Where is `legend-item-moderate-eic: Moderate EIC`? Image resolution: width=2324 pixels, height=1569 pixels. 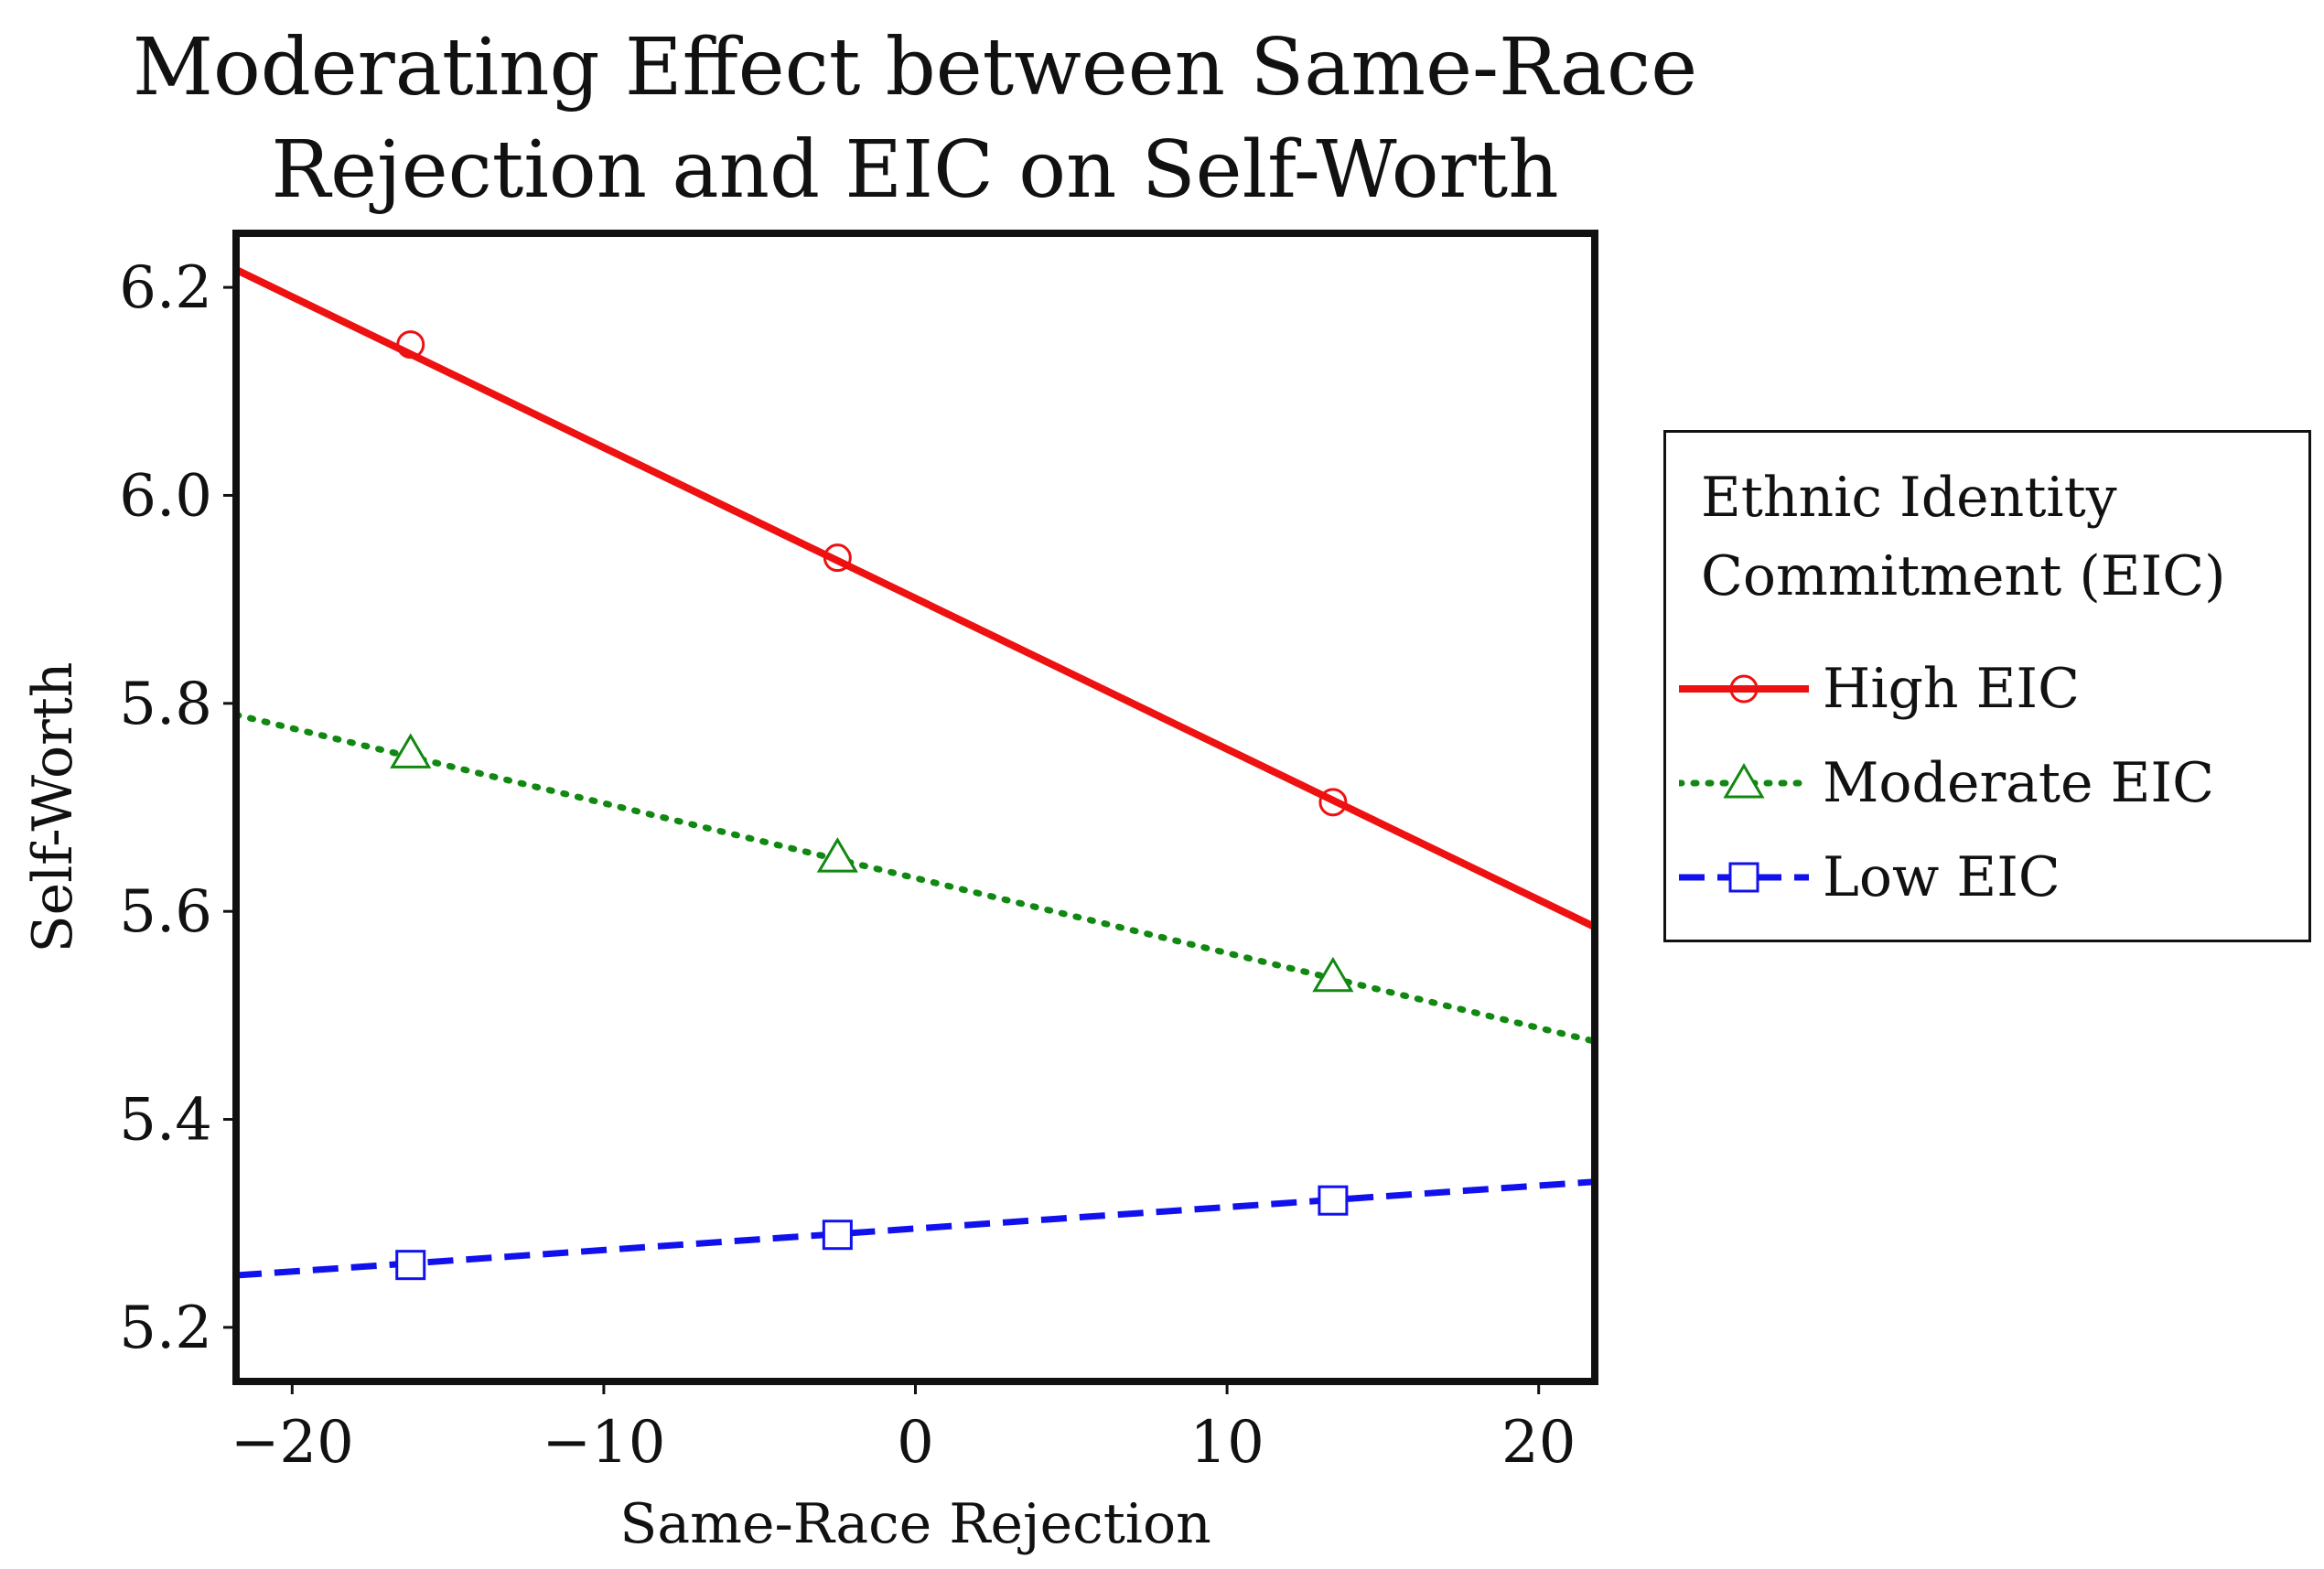 legend-item-moderate-eic: Moderate EIC is located at coordinates (1990, 783).